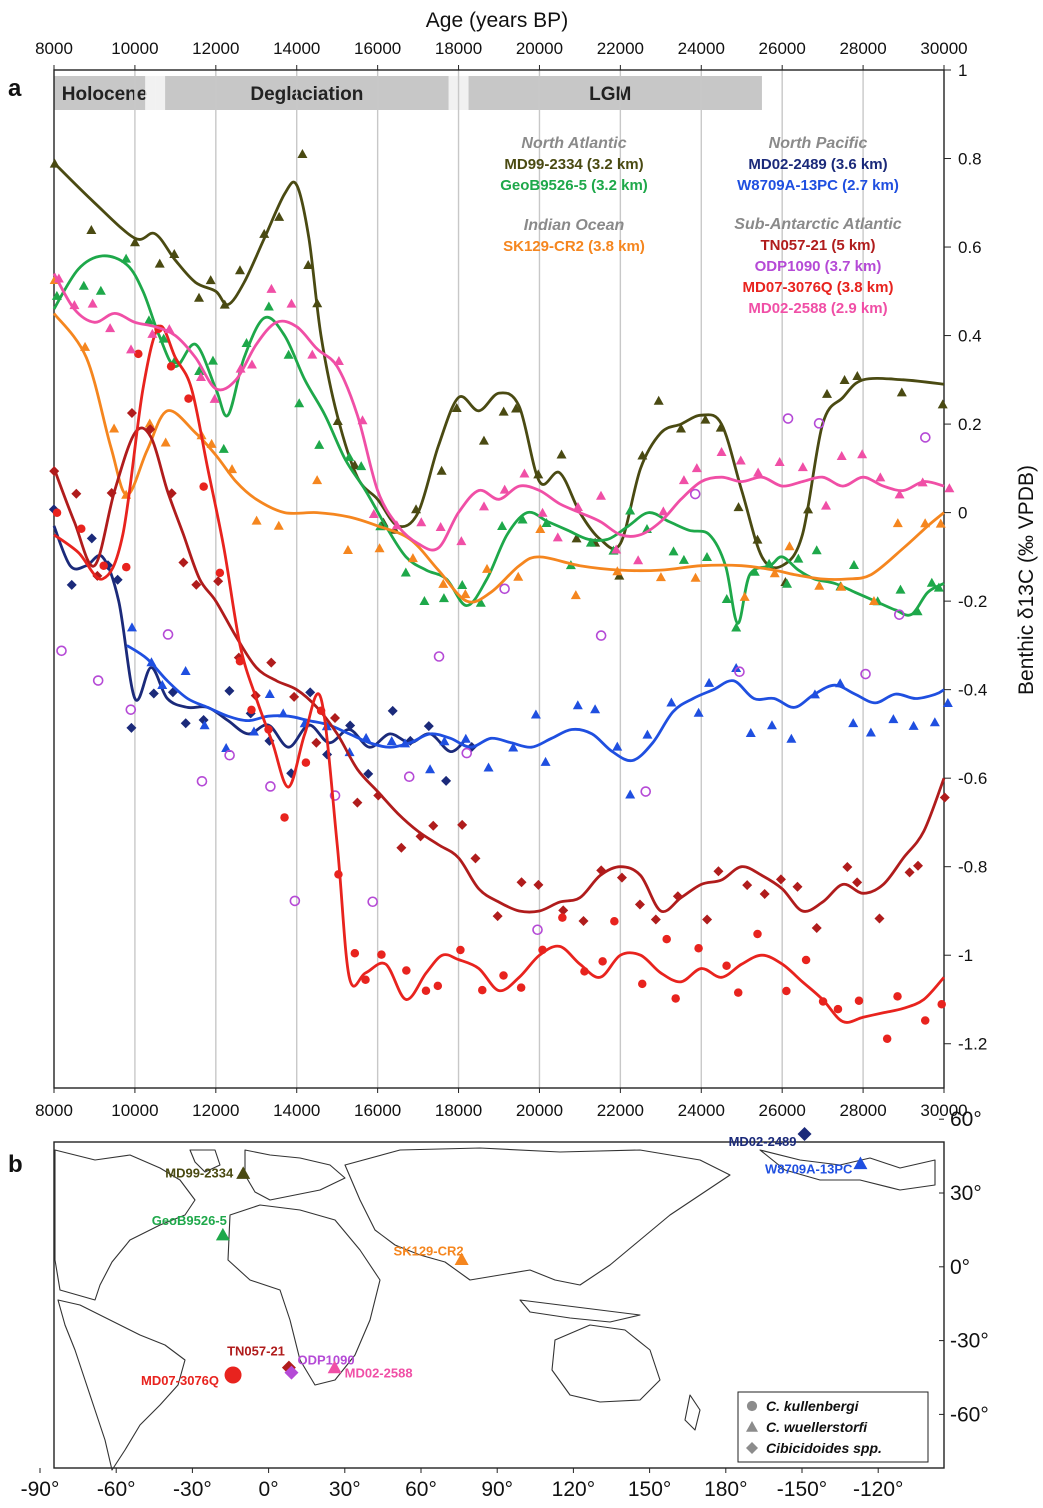 This screenshot has height=1508, width=1043. What do you see at coordinates (972, 778) in the screenshot?
I see `y-tick-label: -0.6` at bounding box center [972, 778].